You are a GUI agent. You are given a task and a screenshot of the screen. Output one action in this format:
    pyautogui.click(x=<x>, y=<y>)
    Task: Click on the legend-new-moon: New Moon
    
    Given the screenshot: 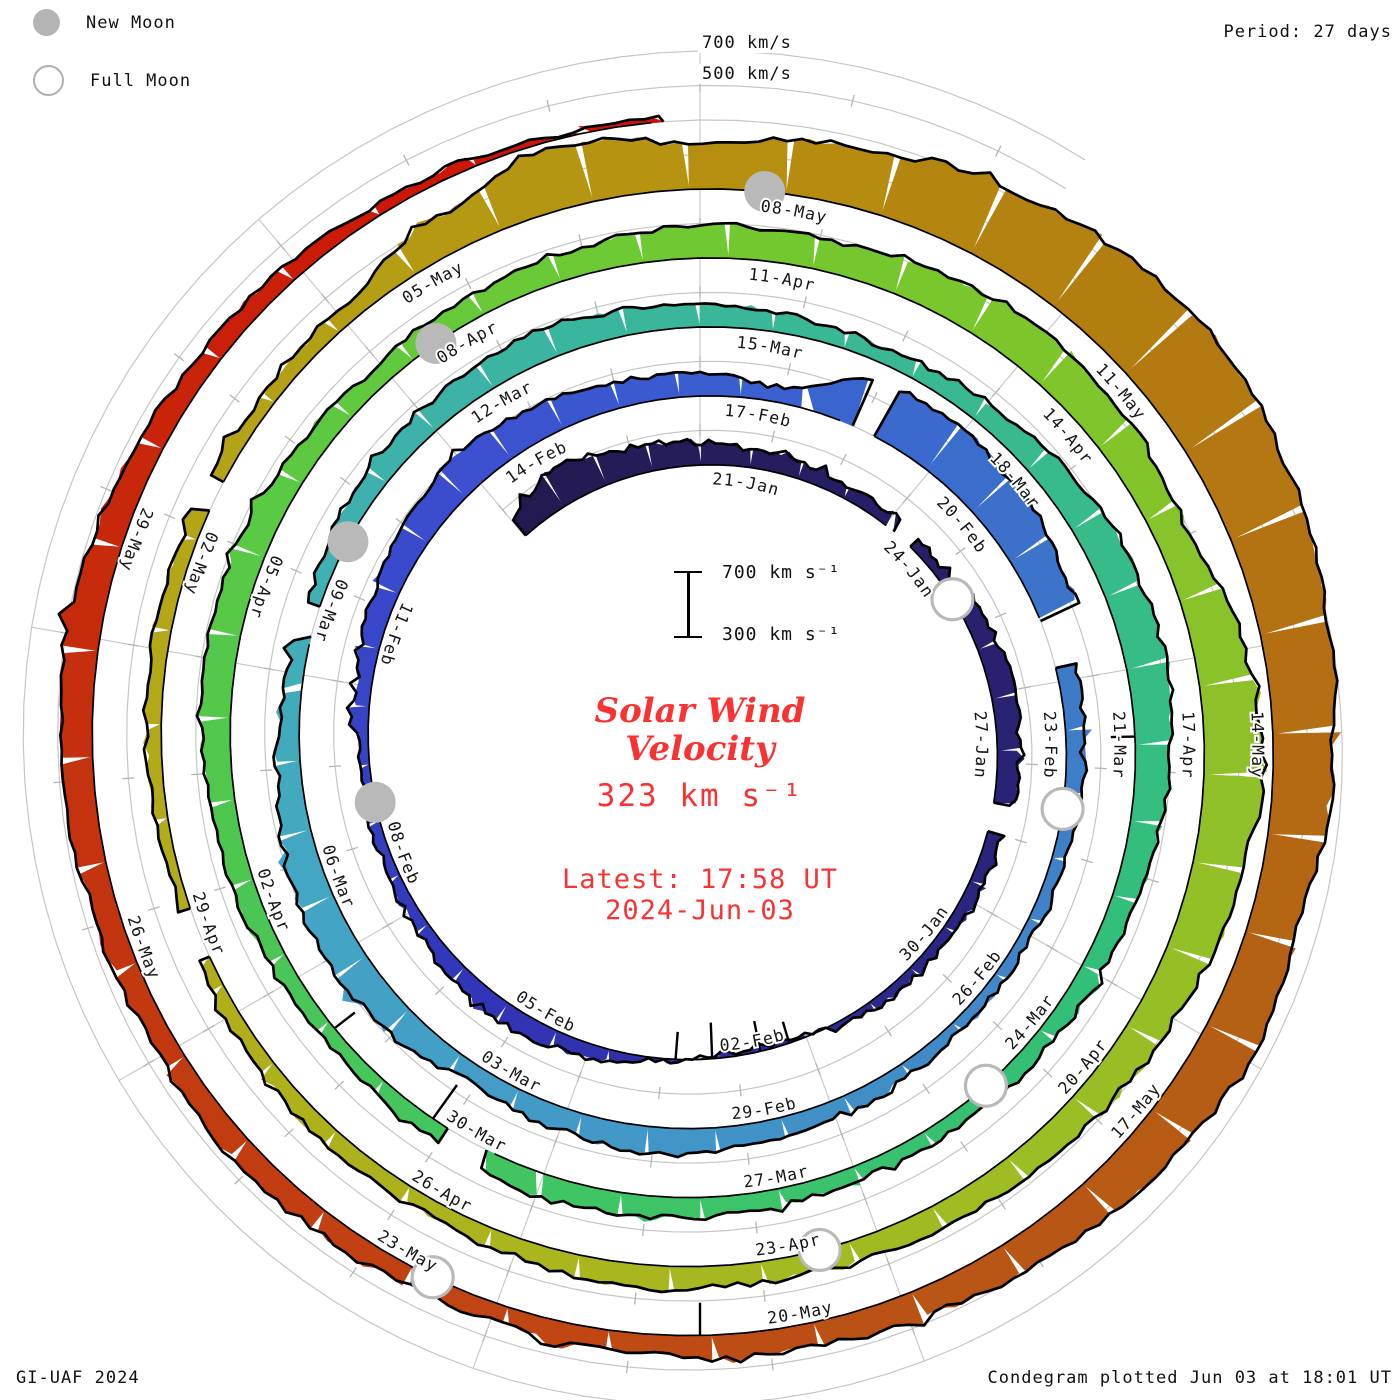 What is the action you would take?
    pyautogui.click(x=104, y=22)
    